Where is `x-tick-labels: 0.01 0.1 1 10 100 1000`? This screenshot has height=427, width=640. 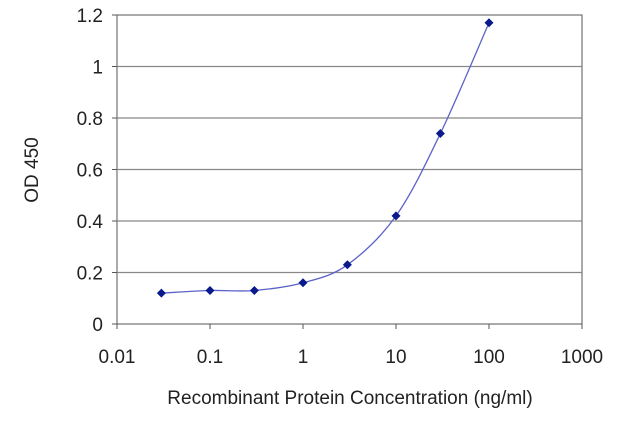
x-tick-labels: 0.01 0.1 1 10 100 1000 is located at coordinates (351, 357).